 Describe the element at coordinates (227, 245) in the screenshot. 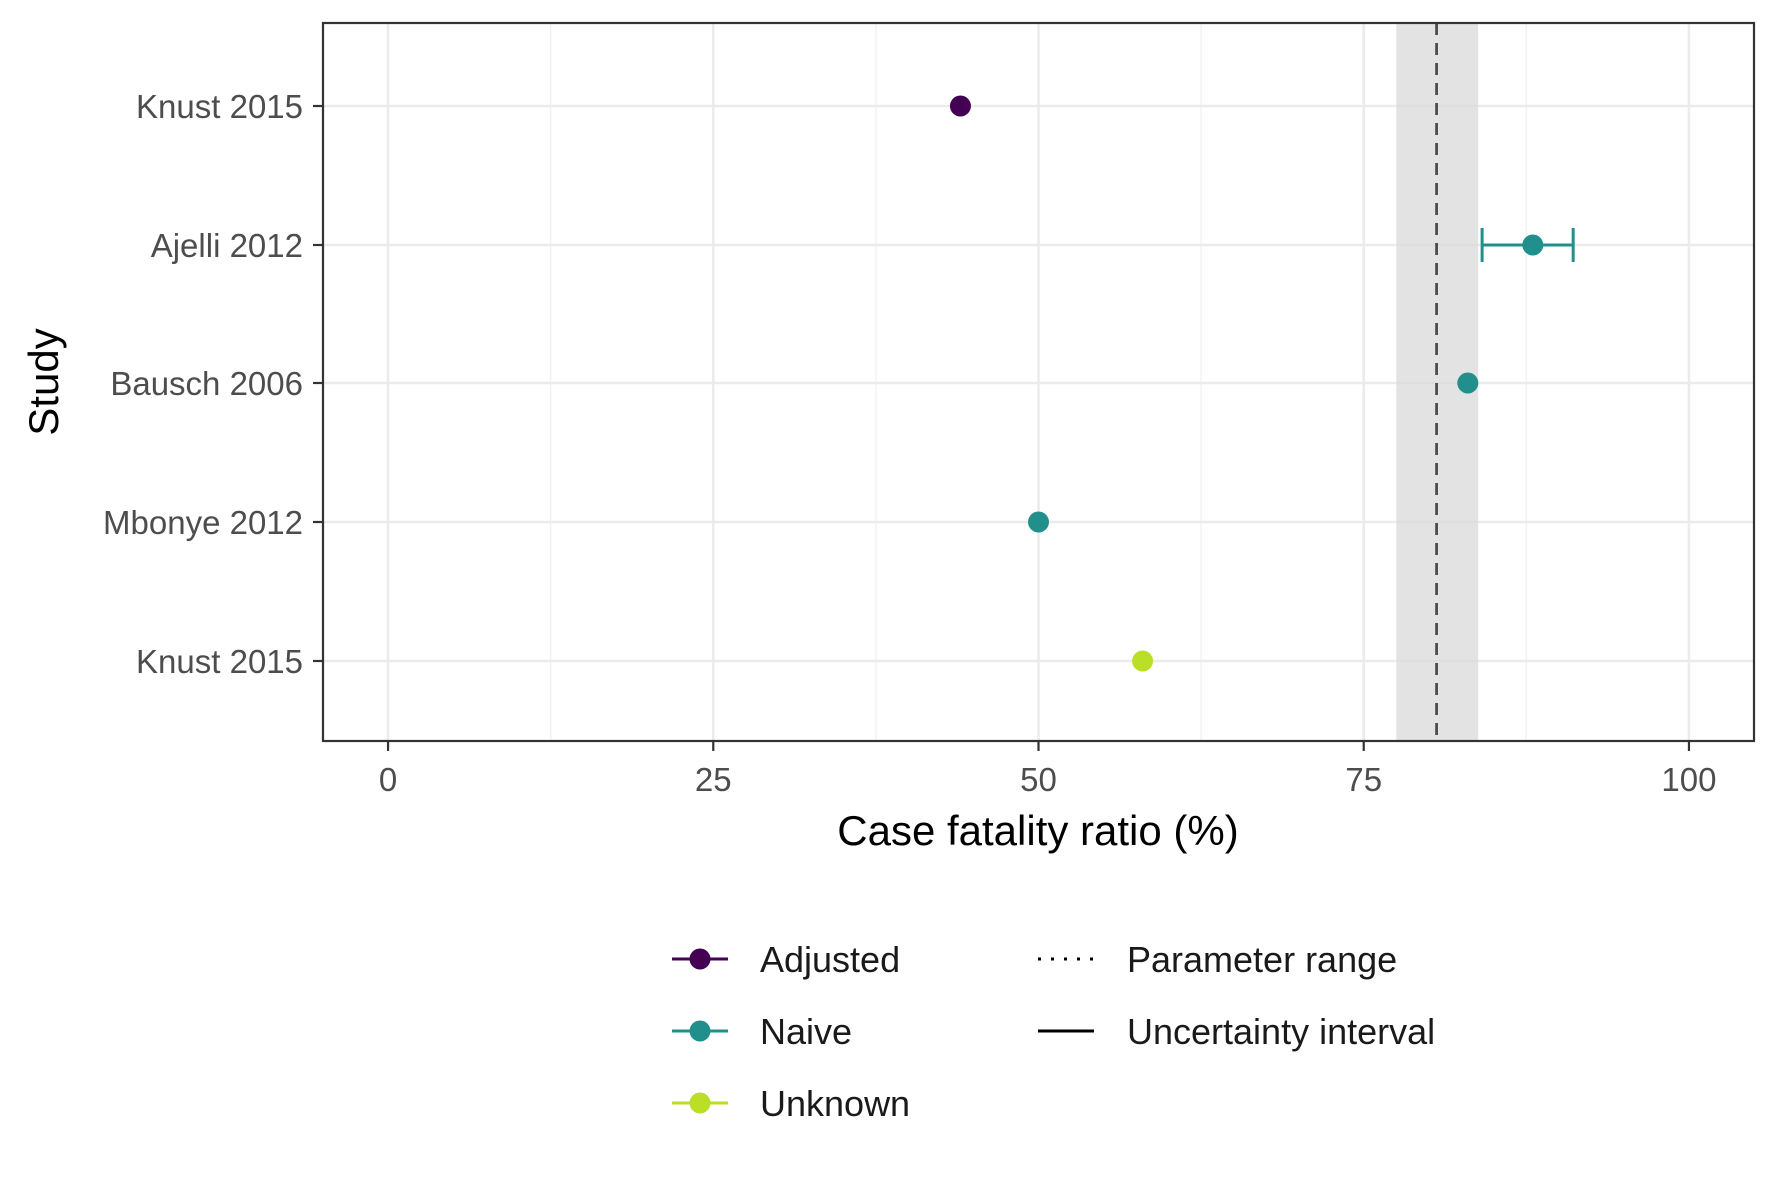

I see `y-tick-label: Ajelli 2012` at that location.